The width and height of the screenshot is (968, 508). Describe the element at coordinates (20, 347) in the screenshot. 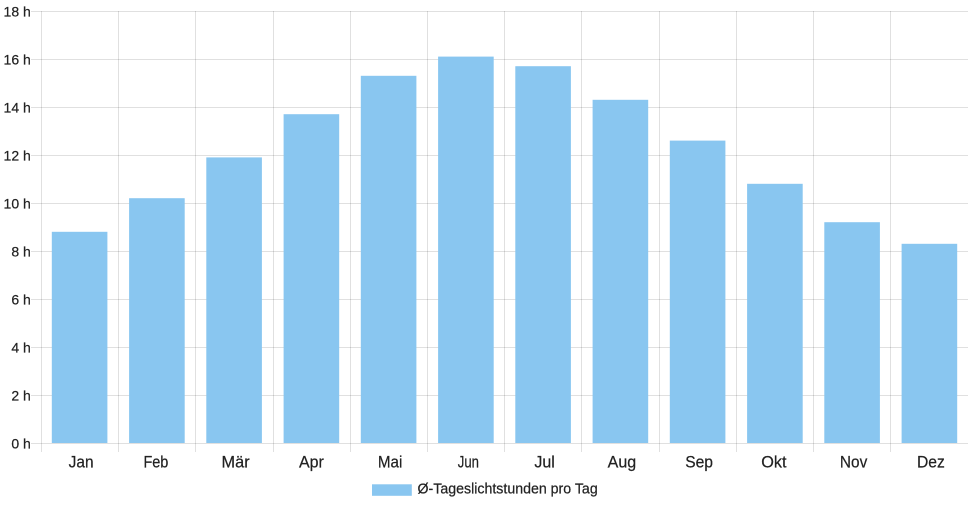

I see `svg-text: 4 h` at that location.